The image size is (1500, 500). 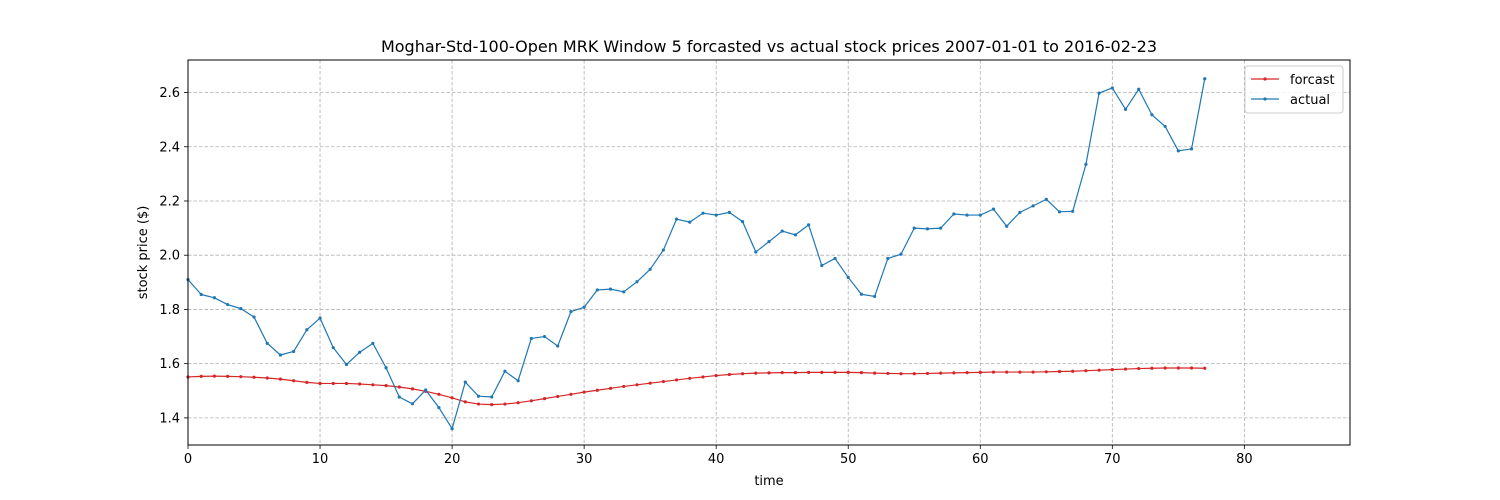 What do you see at coordinates (980, 459) in the screenshot?
I see `x-tick-label: 60` at bounding box center [980, 459].